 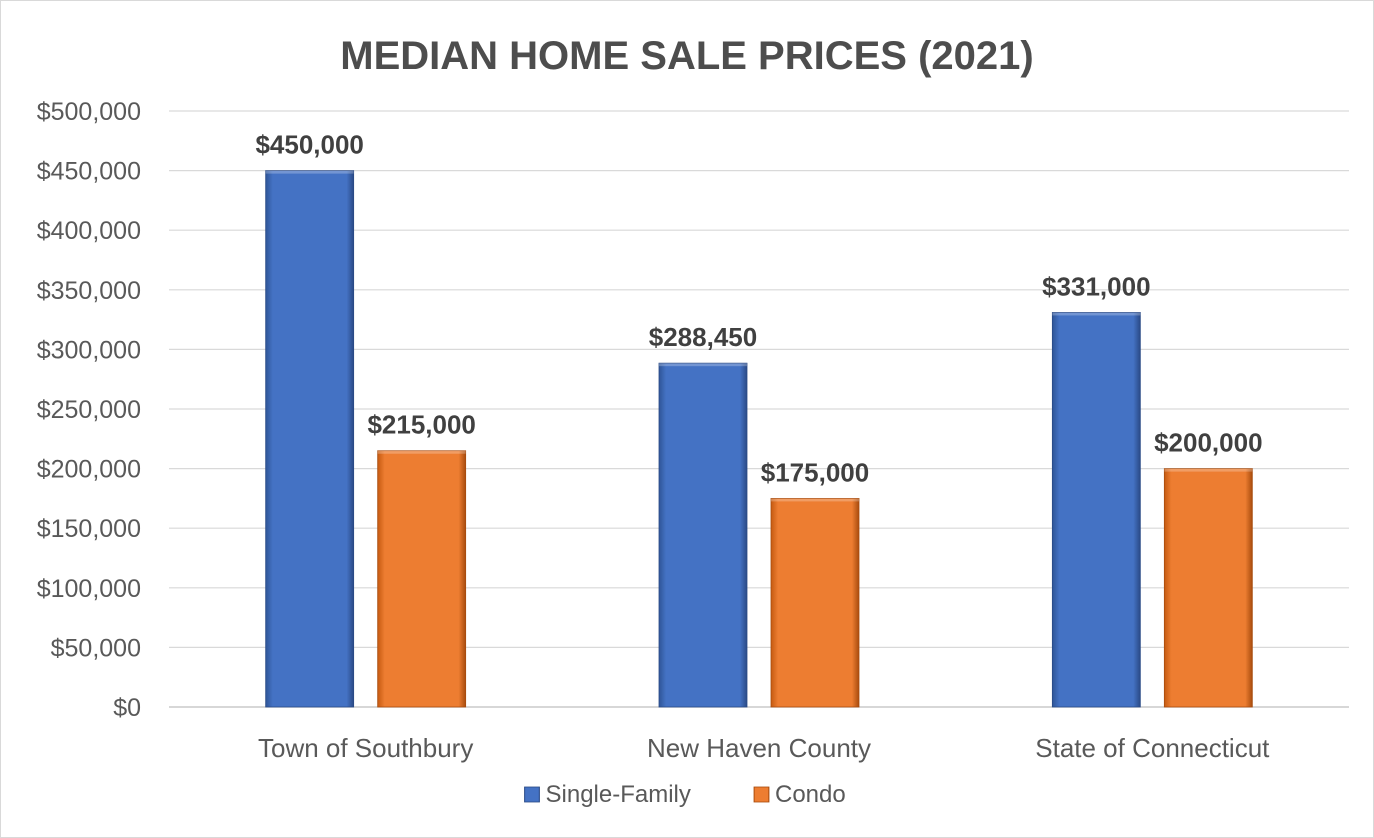 I want to click on legend-label: Single-Family, so click(x=618, y=794).